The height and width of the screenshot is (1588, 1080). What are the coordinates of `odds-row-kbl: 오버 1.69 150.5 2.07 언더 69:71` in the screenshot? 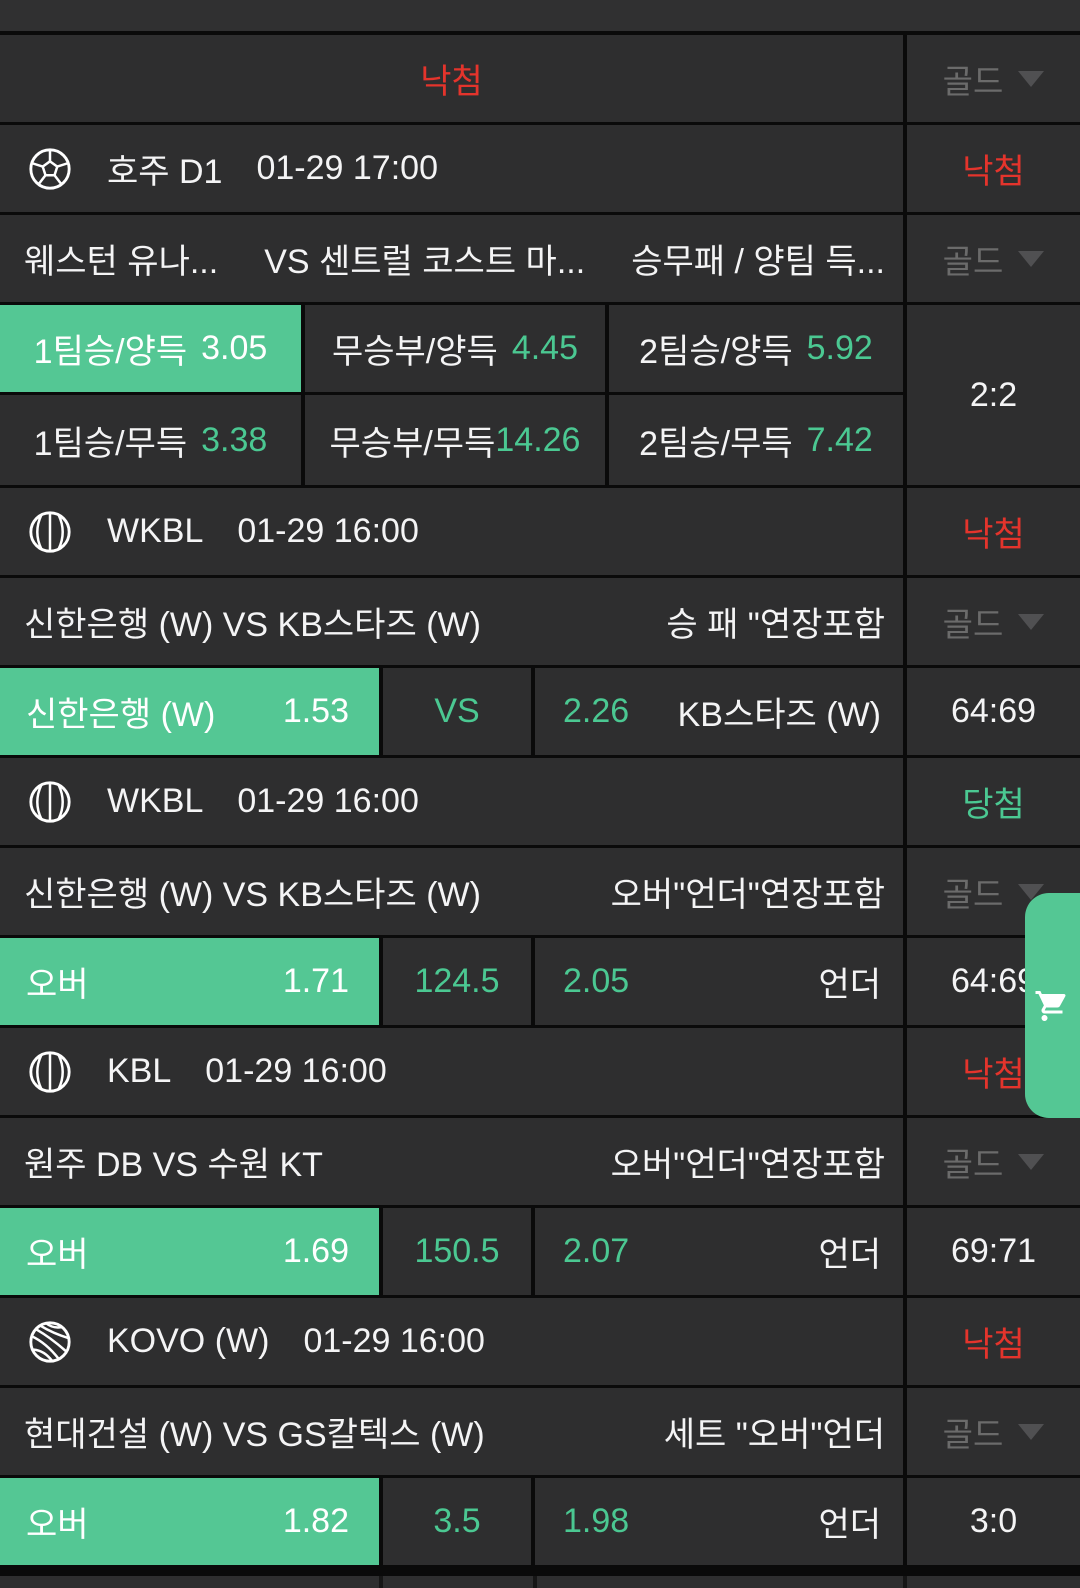 It's located at (540, 1253).